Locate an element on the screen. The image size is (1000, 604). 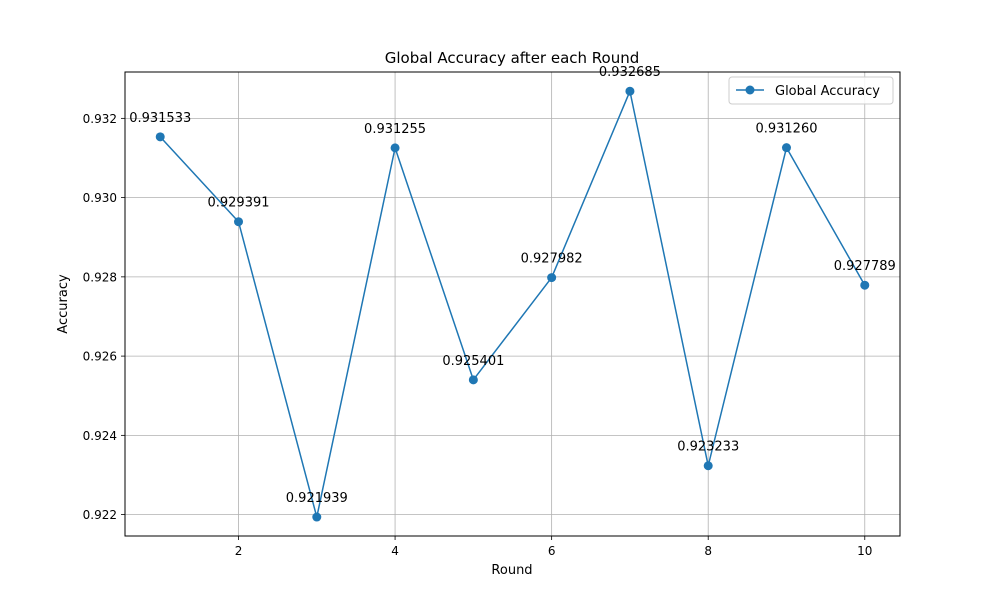
y-tick-label: 0.930 is located at coordinates (100, 198).